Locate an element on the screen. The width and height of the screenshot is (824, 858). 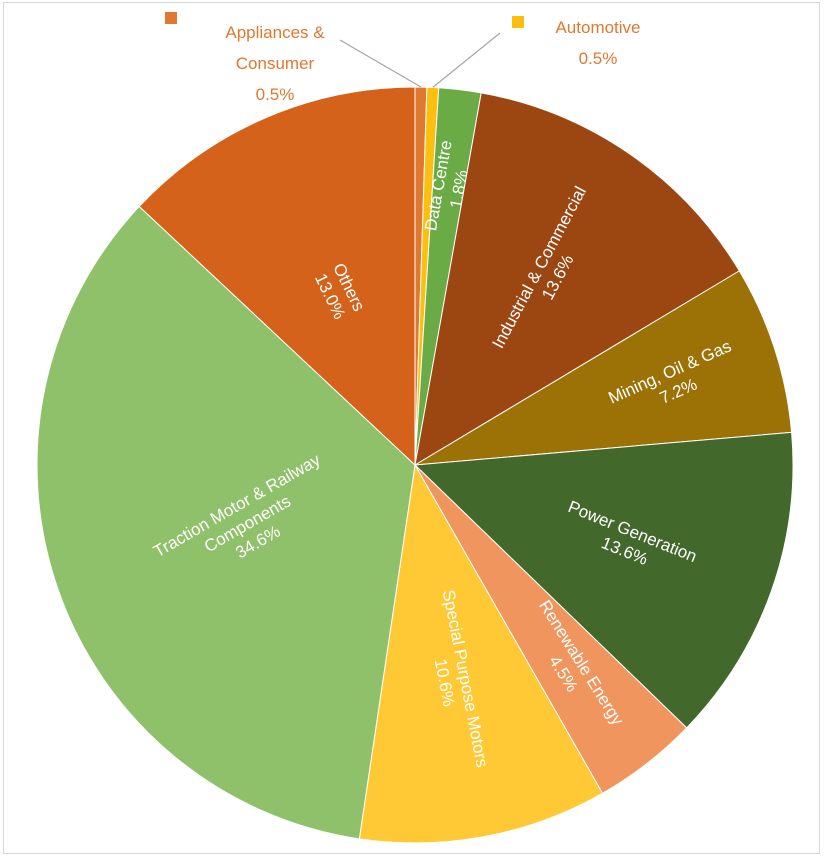
callout-label-line: Consumer is located at coordinates (275, 63).